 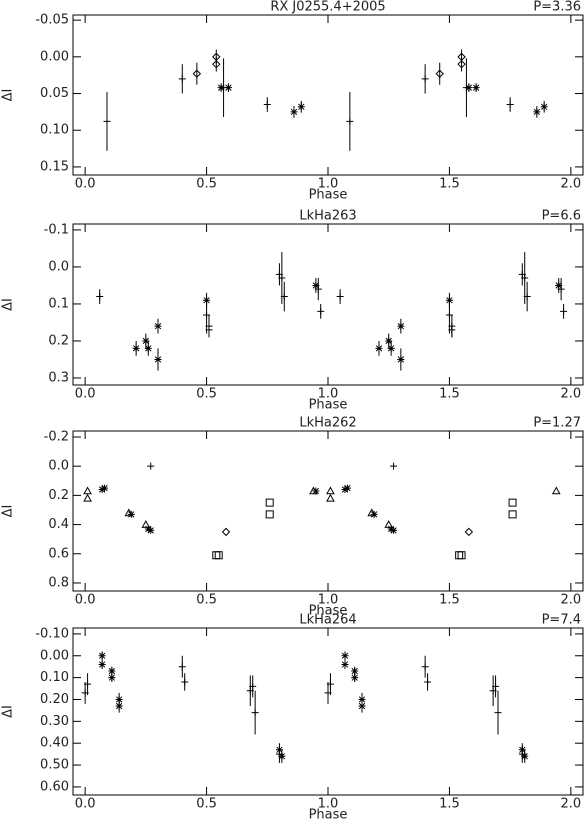 I want to click on period-annotation: P=7.4, so click(x=561, y=620).